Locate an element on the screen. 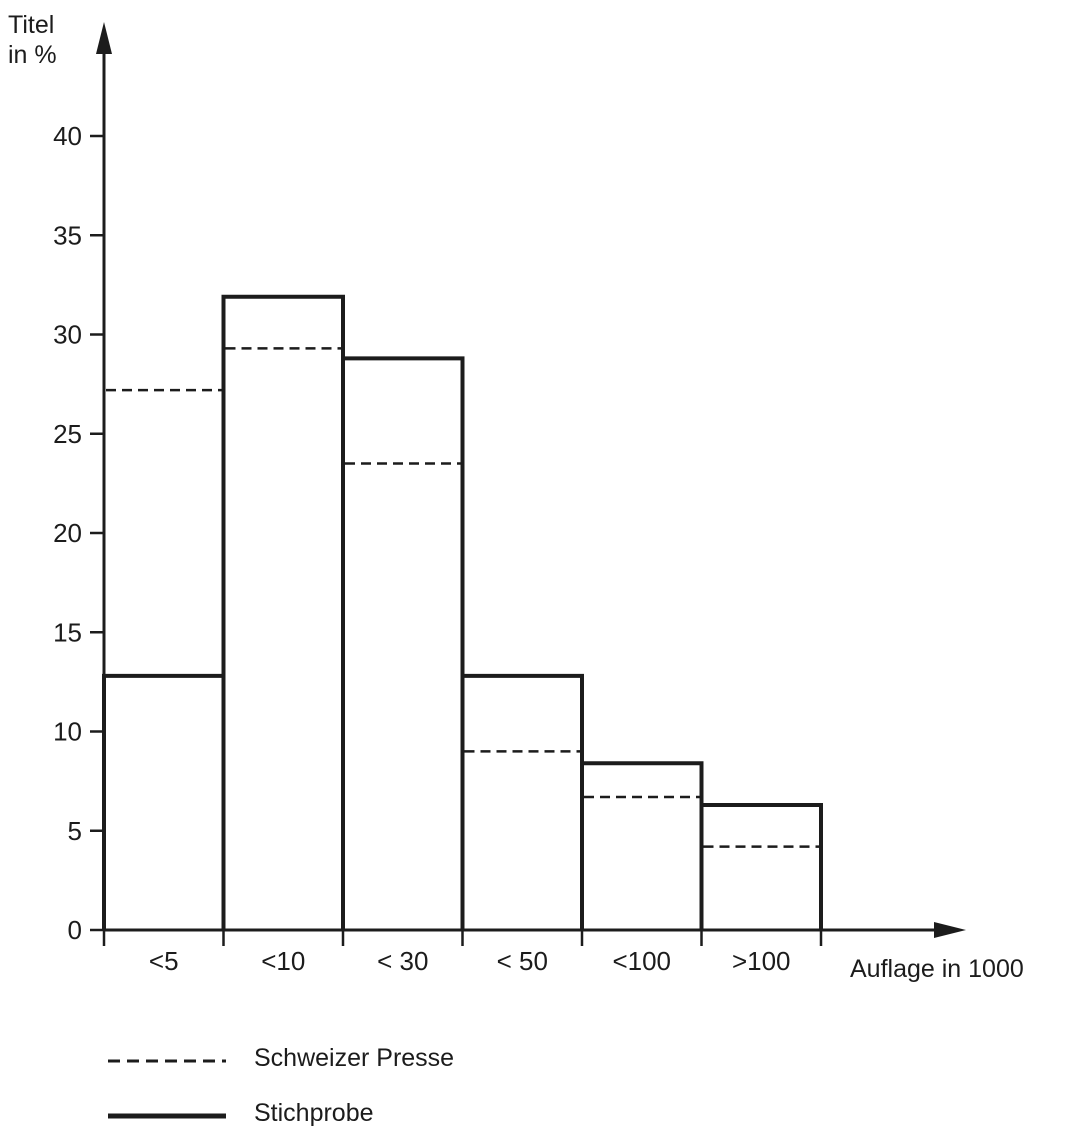 The image size is (1075, 1138). x-category-label: <5 is located at coordinates (164, 961).